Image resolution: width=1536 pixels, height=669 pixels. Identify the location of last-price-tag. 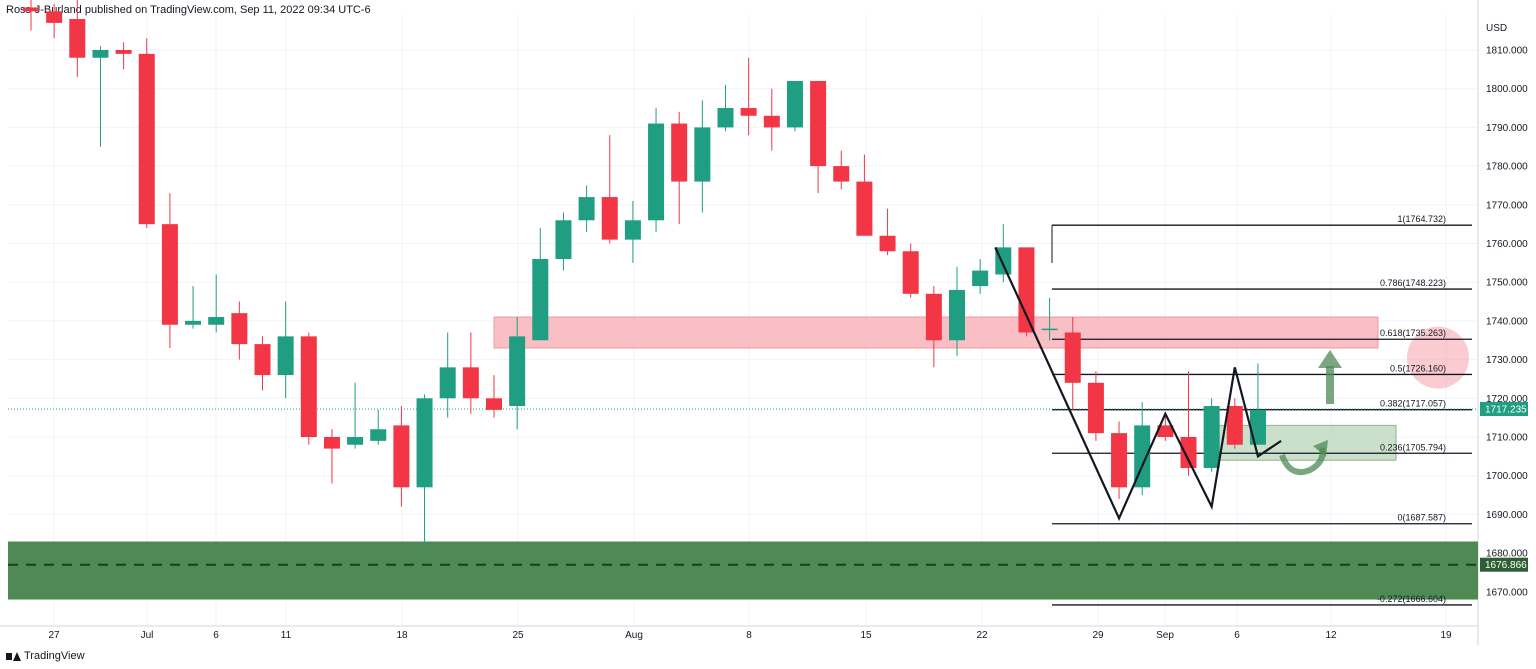
(1504, 409).